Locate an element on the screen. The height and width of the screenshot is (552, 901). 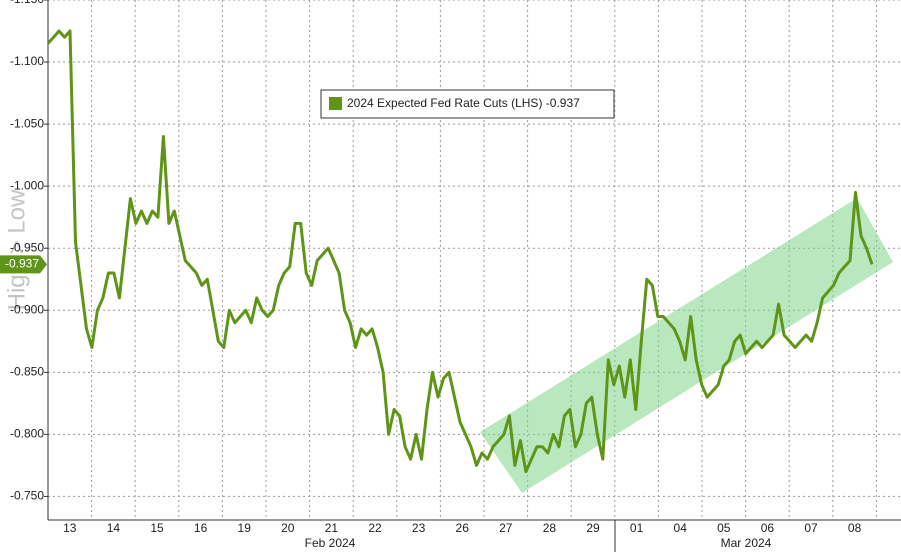
x-tick-label: 07 is located at coordinates (811, 528).